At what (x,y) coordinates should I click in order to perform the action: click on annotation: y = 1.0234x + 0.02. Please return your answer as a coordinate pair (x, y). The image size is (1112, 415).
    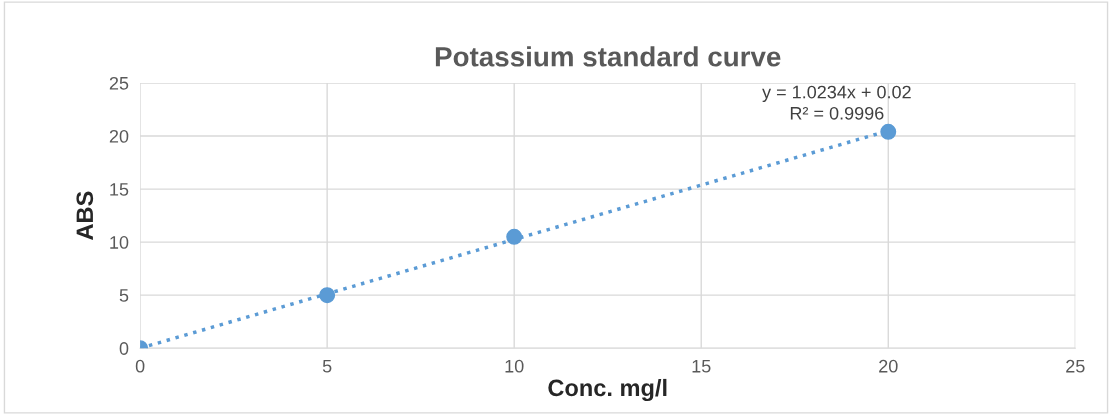
    Looking at the image, I should click on (836, 94).